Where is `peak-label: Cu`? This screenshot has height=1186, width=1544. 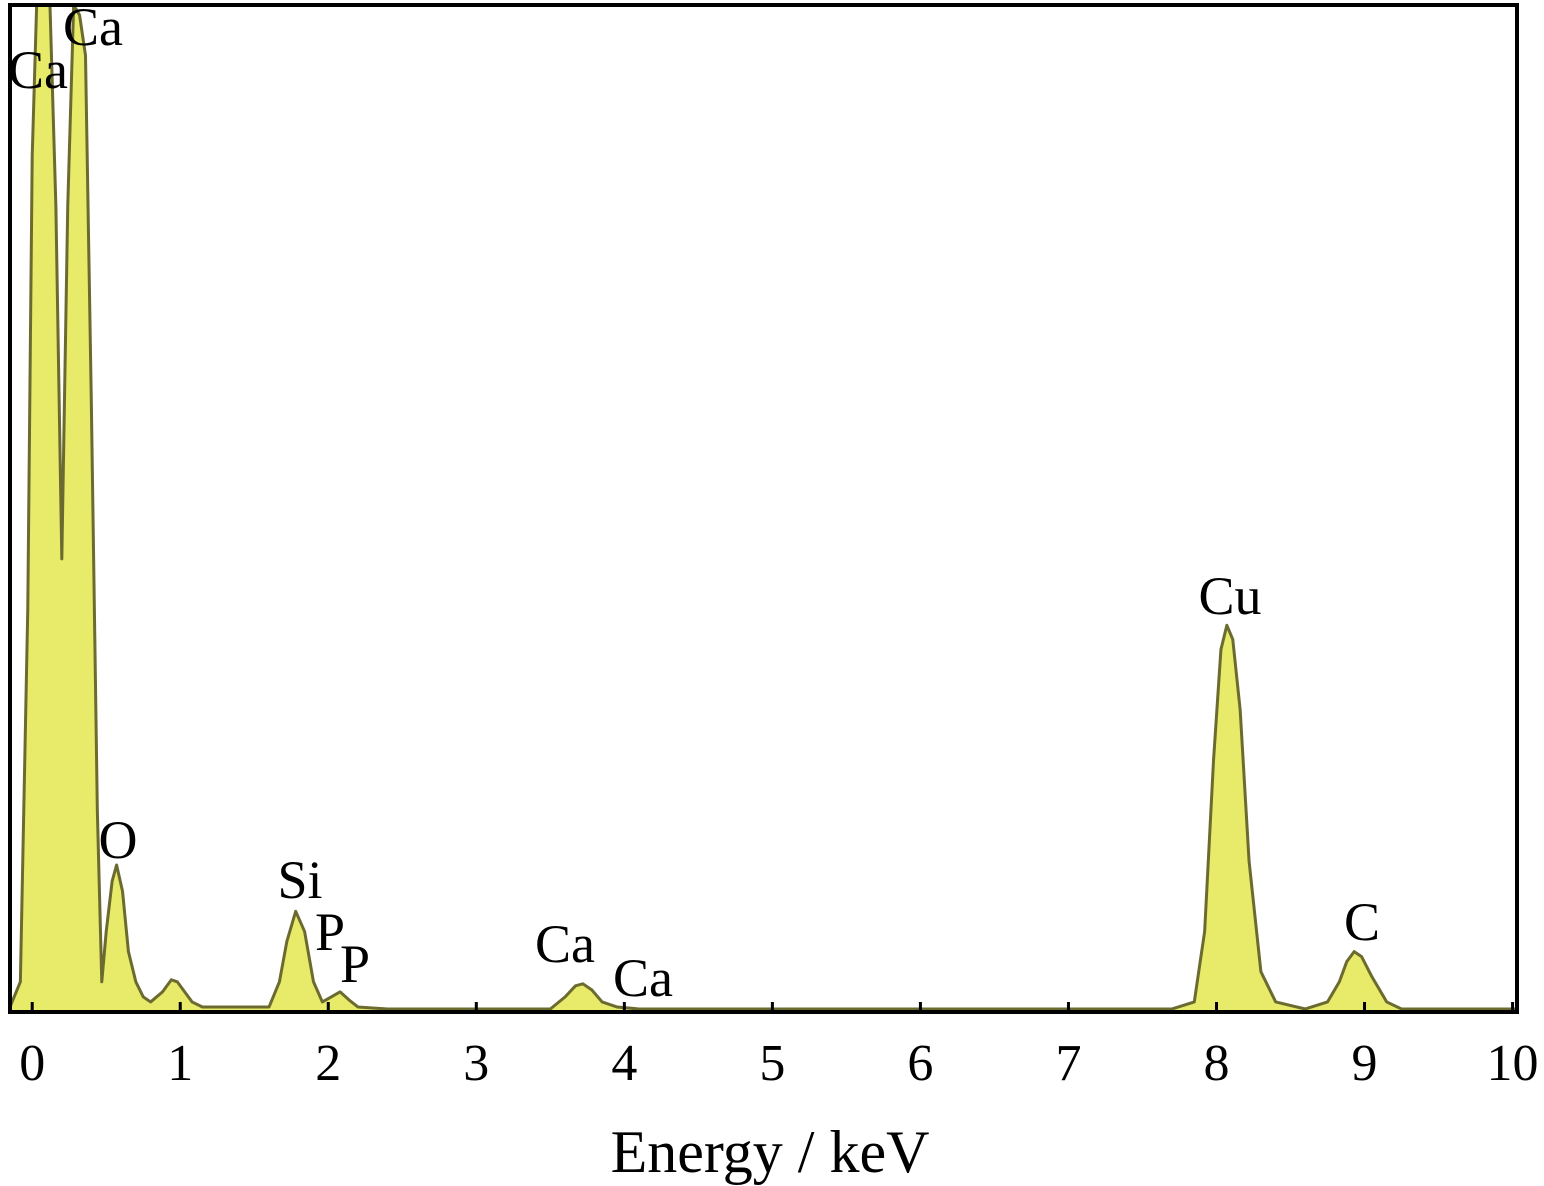 peak-label: Cu is located at coordinates (1229, 596).